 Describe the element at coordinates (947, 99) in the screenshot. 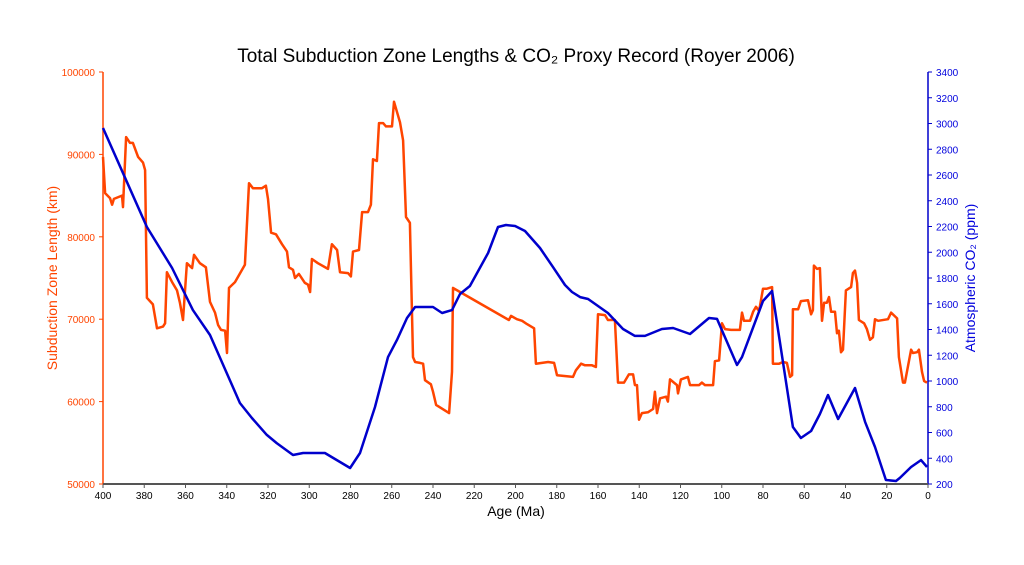

I see `y-tick-label-right: 3200` at that location.